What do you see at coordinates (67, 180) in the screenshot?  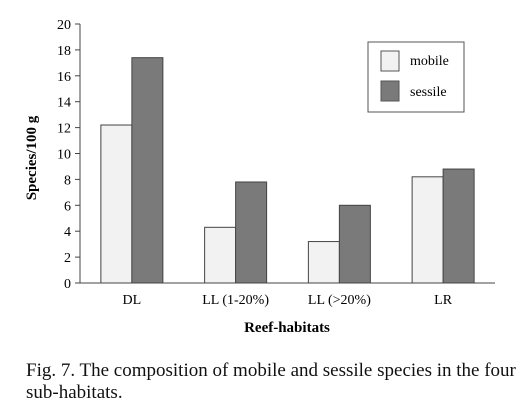 I see `y-tick-label: 8` at bounding box center [67, 180].